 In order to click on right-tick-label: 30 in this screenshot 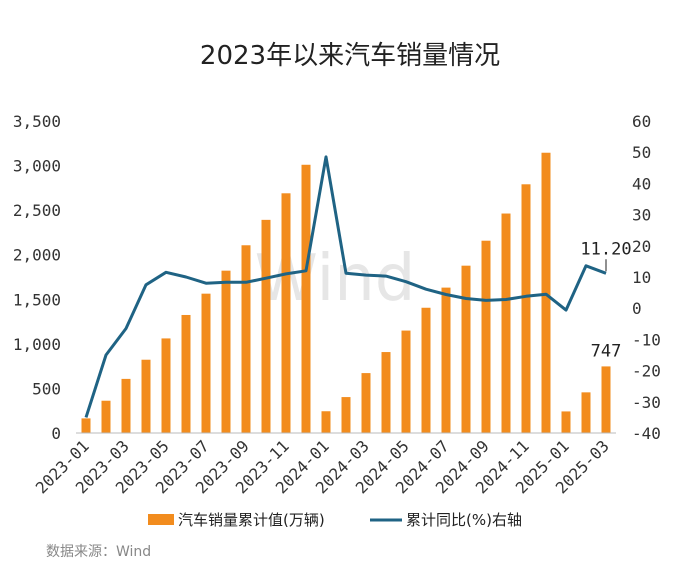, I will do `click(641, 215)`.